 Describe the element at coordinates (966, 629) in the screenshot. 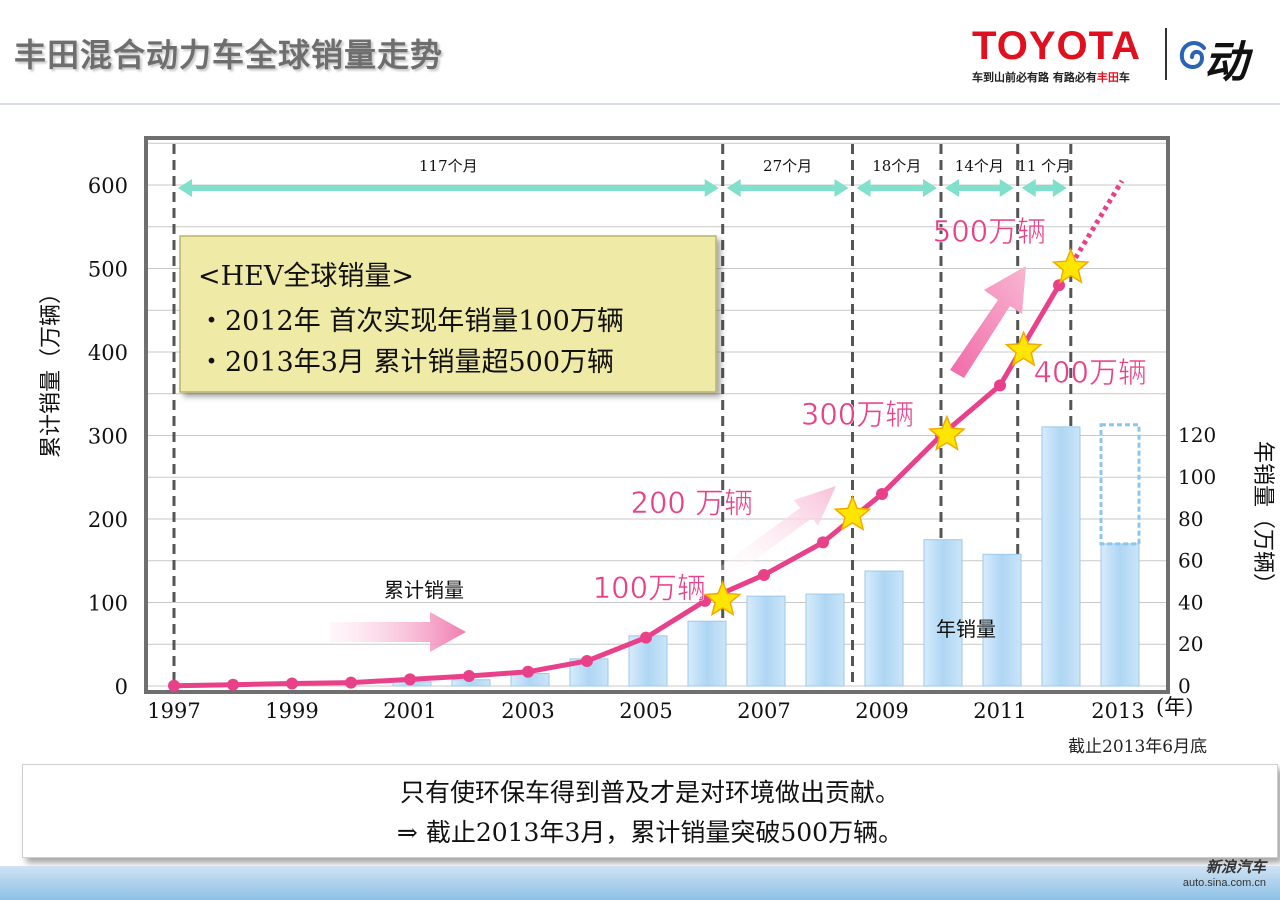

I see `series-label-annual: 年销量` at that location.